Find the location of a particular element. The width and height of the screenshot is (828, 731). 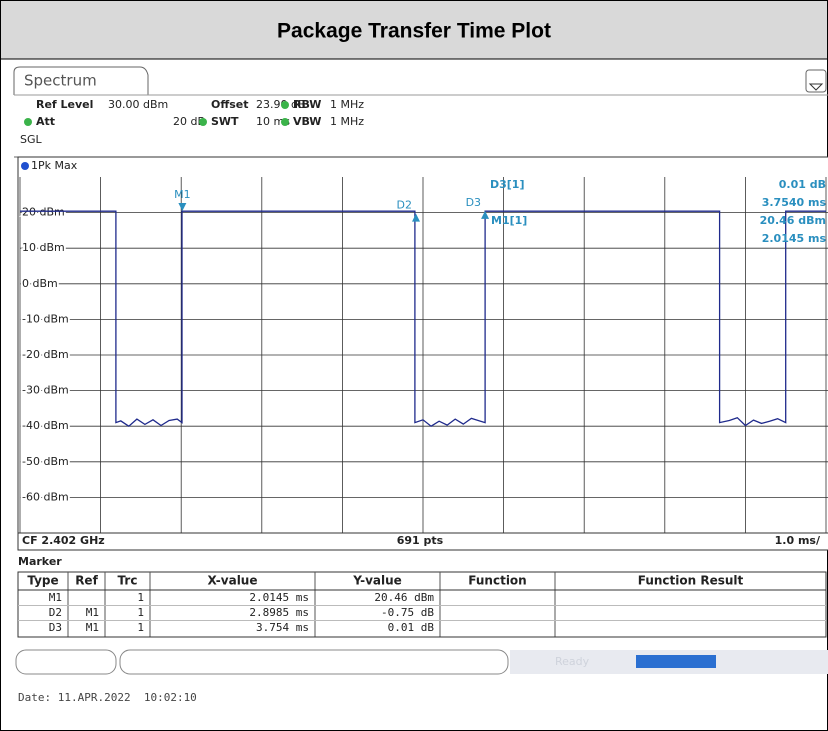

cell: 2.0145 ms is located at coordinates (279, 597).